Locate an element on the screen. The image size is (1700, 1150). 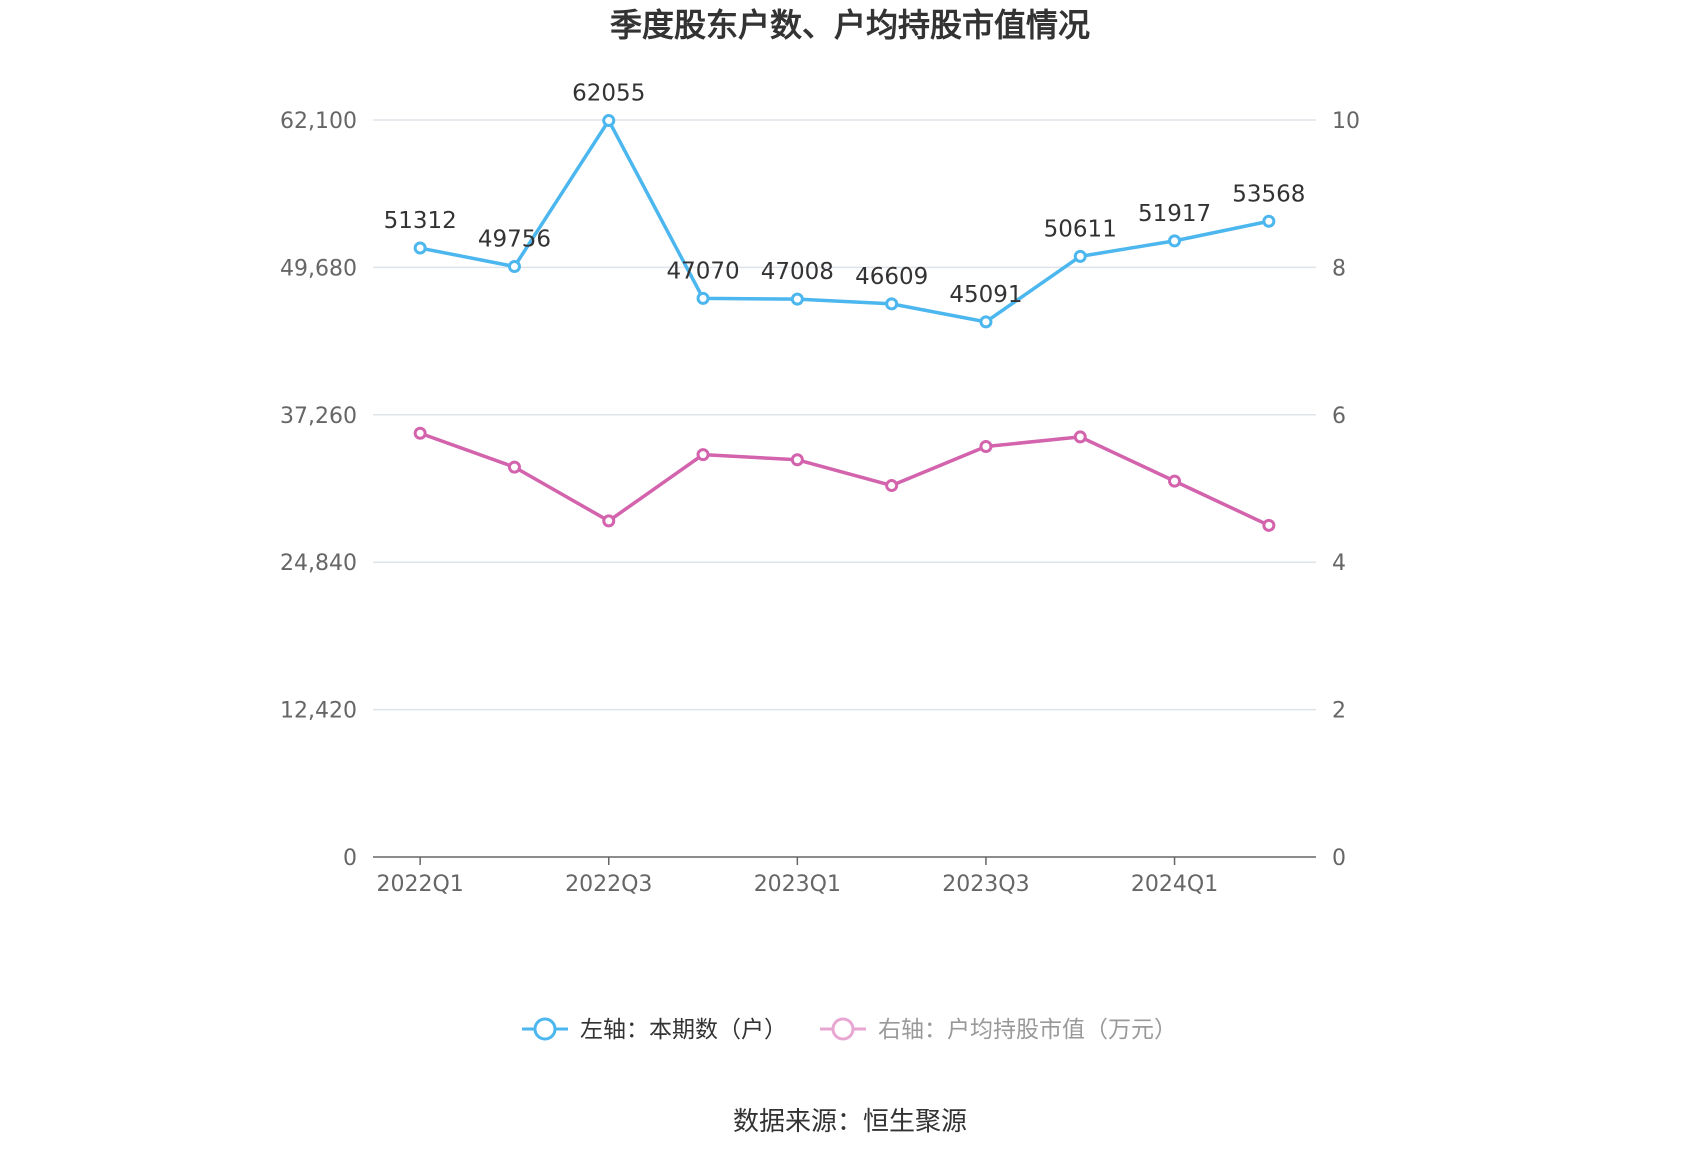
series-left-shareholder-count is located at coordinates (844, 221).